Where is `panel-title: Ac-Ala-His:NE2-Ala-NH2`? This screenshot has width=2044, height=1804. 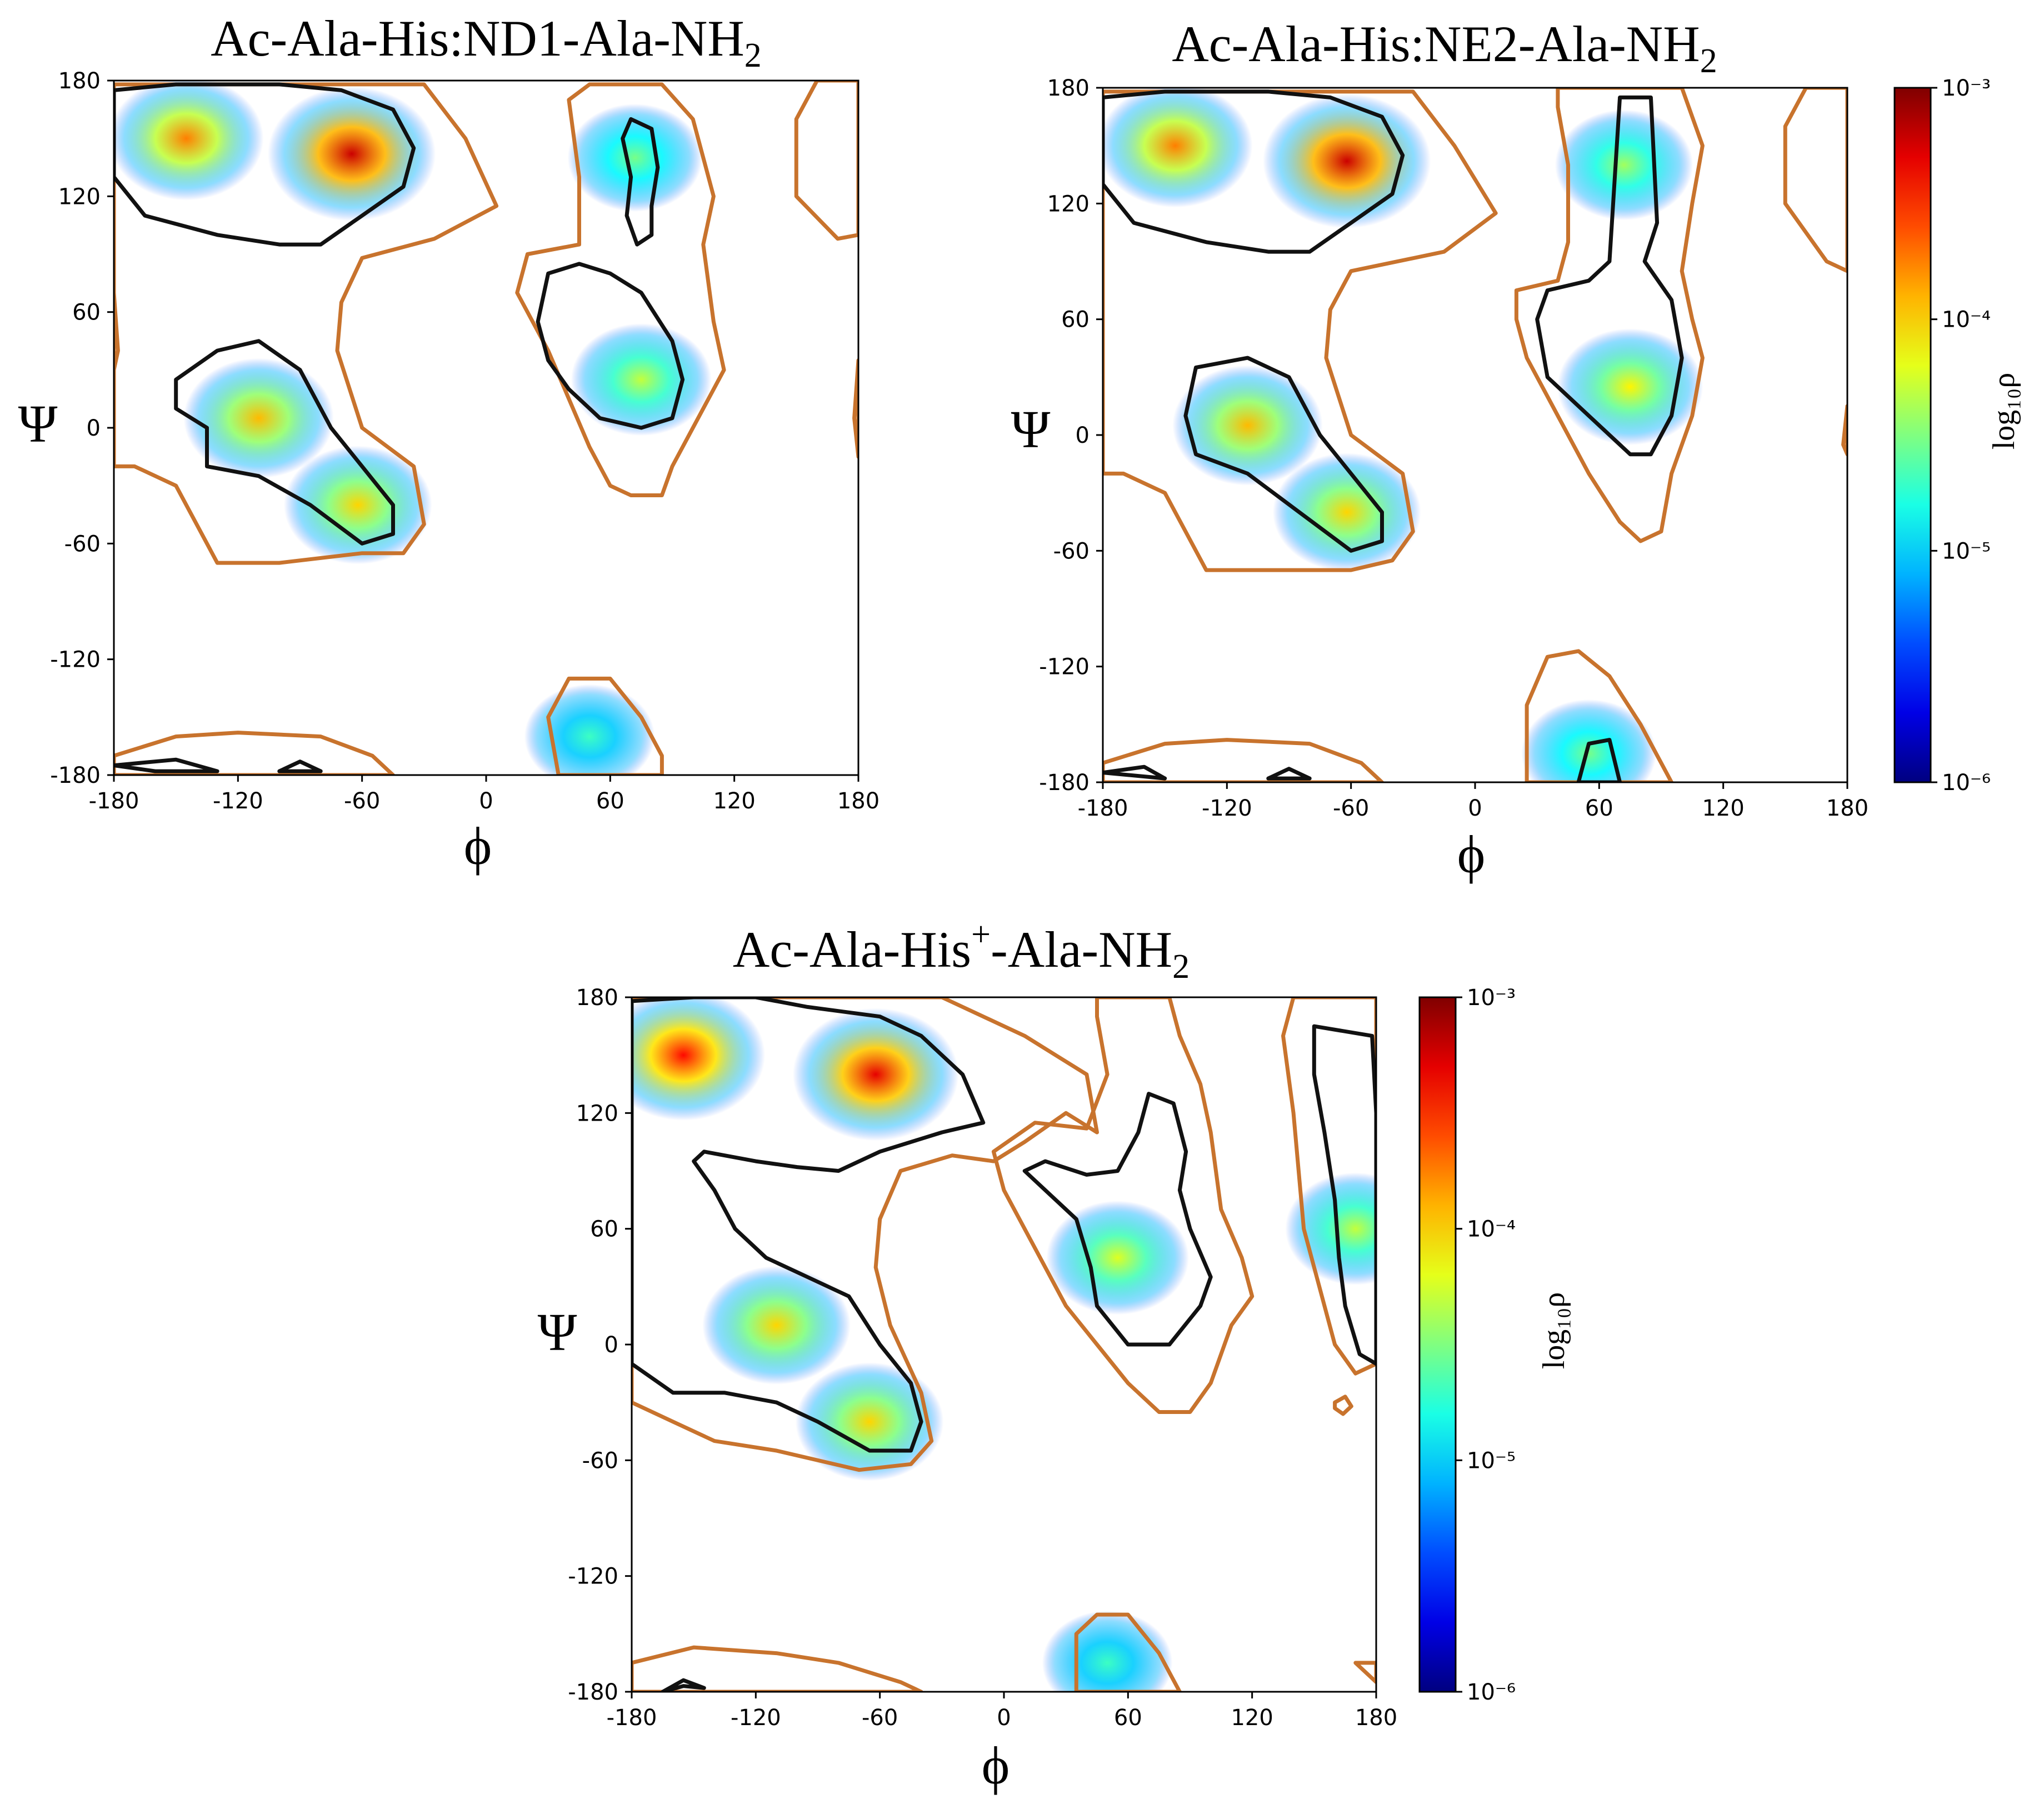
panel-title: Ac-Ala-His:NE2-Ala-NH2 is located at coordinates (1444, 48).